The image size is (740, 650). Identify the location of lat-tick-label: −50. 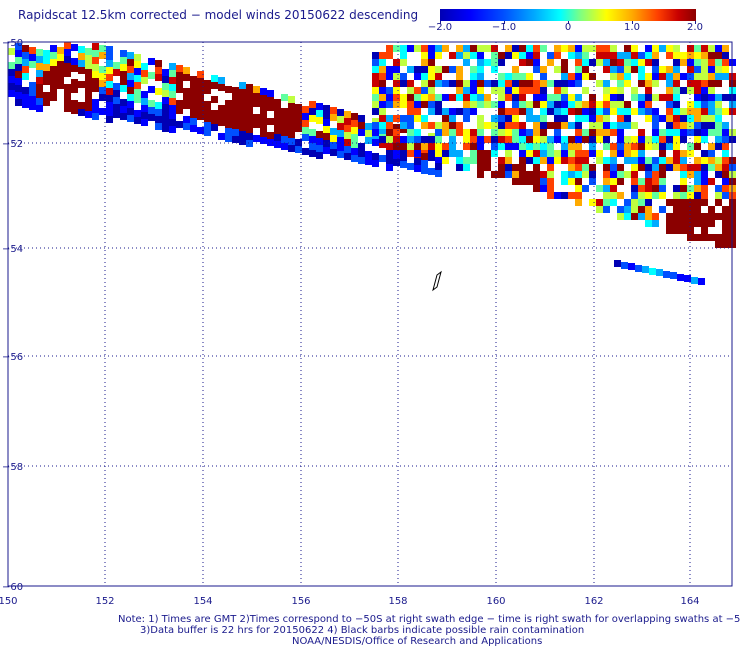
(12, 43).